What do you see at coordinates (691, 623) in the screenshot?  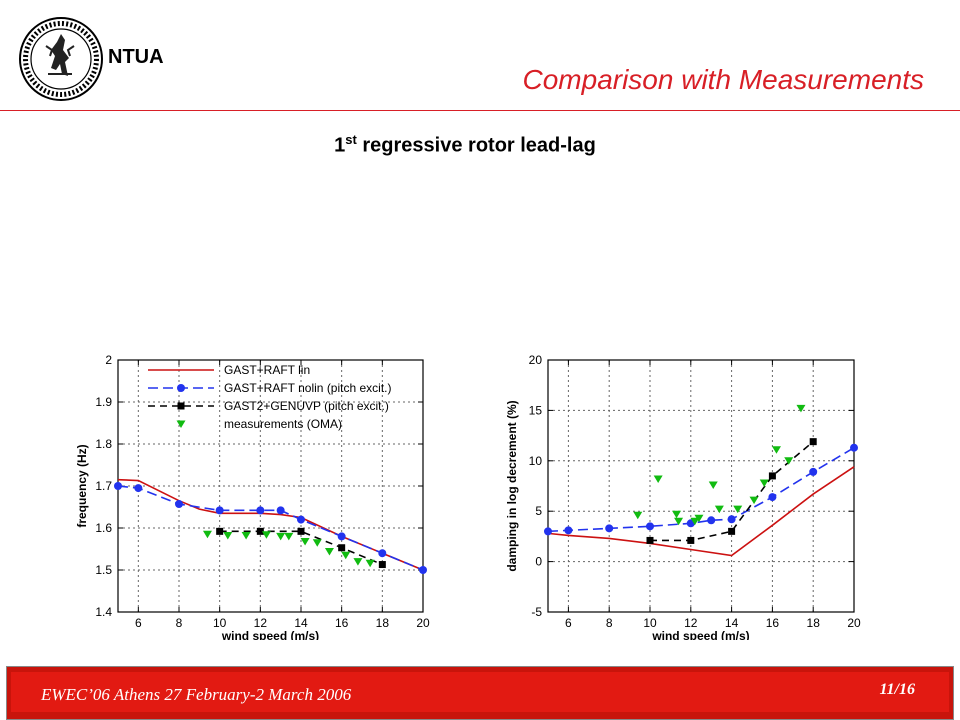 I see `damp-xtick-label: 12` at bounding box center [691, 623].